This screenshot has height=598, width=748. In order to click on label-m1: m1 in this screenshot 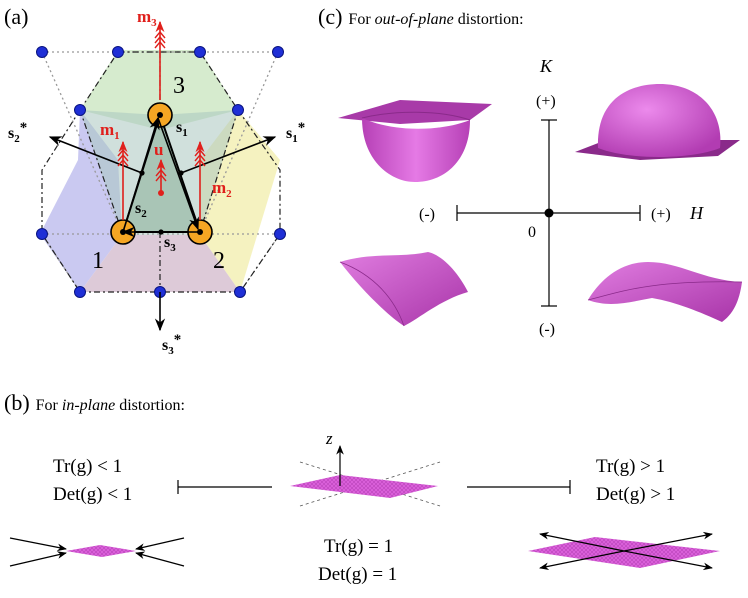, I will do `click(110, 131)`.